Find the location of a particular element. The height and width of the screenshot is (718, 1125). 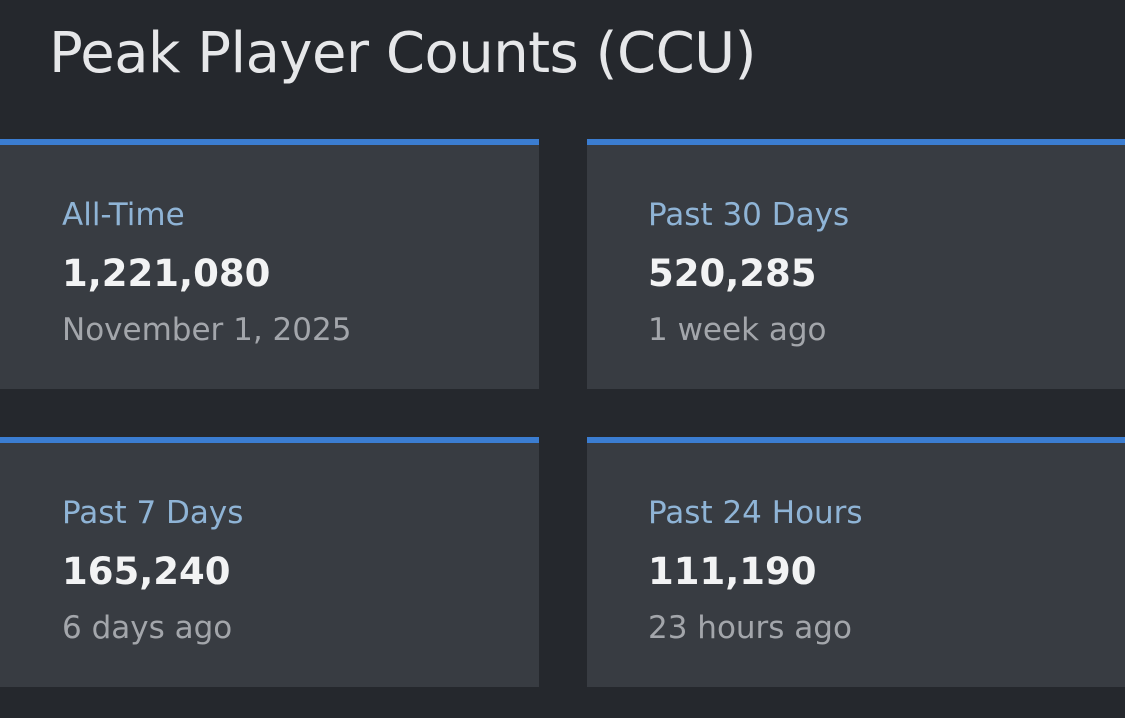

stat-timestamp: November 1, 2025 is located at coordinates (207, 330).